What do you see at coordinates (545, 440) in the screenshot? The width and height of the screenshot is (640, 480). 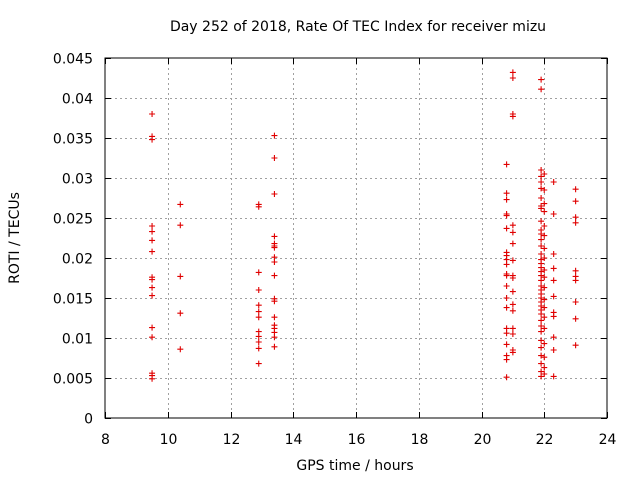 I see `x-tick-label: 22` at bounding box center [545, 440].